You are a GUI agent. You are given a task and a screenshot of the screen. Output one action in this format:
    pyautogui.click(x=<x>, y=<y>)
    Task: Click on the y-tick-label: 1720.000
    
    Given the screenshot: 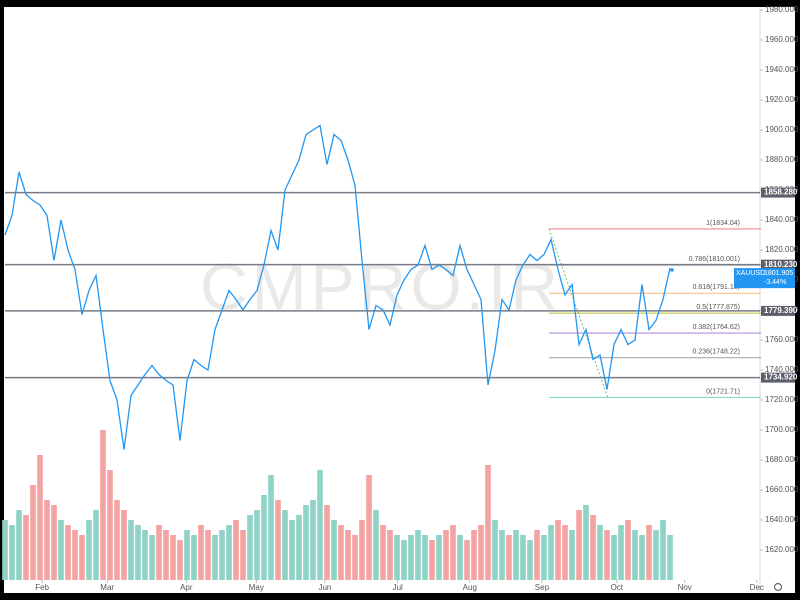 What is the action you would take?
    pyautogui.click(x=782, y=399)
    